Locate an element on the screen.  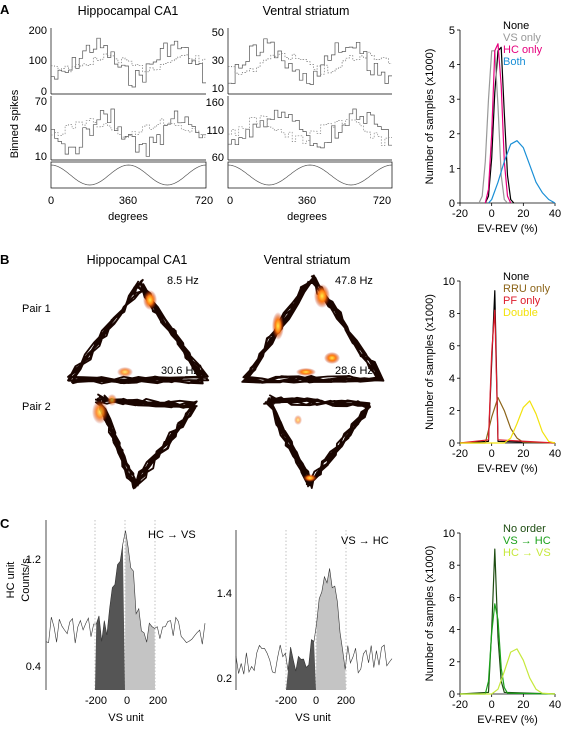
xcorr-hc-vs-label: HC → VS is located at coordinates (172, 535).